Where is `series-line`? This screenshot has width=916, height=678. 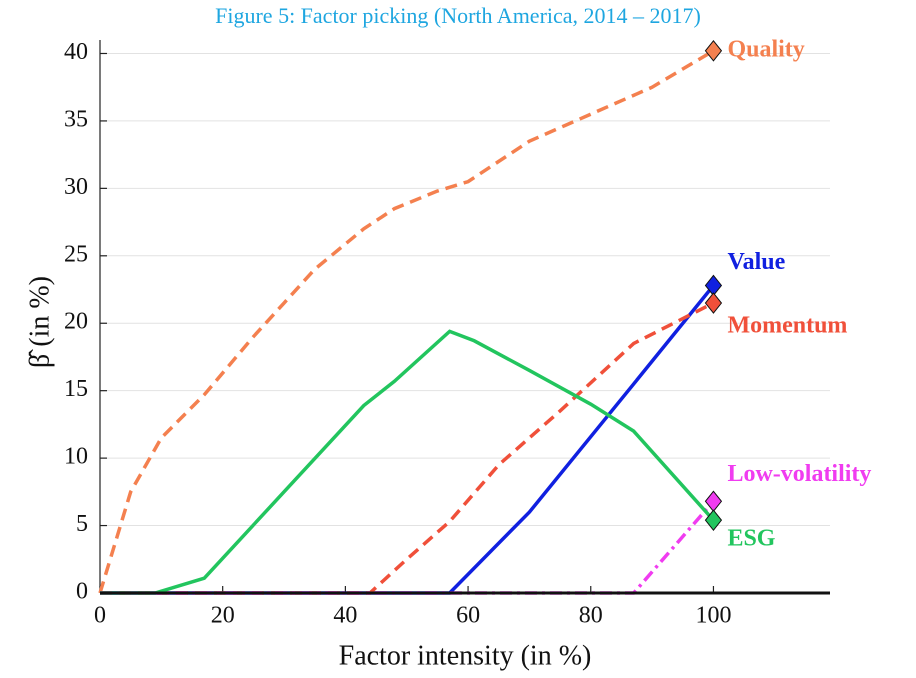 series-line is located at coordinates (407, 547).